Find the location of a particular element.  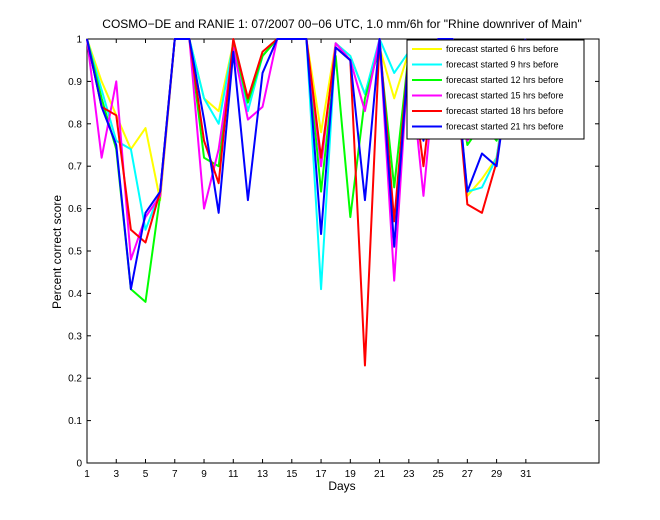

x-tick-label: 25 is located at coordinates (439, 474).